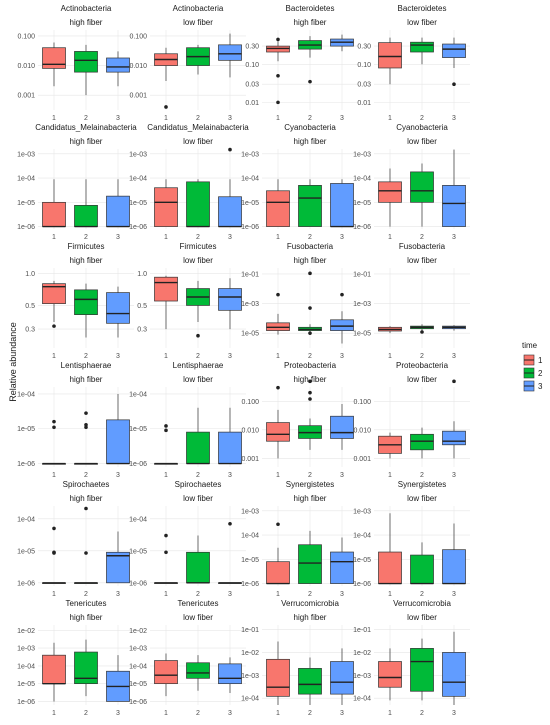  I want to click on y-tick-label: 0.30, so click(252, 47).